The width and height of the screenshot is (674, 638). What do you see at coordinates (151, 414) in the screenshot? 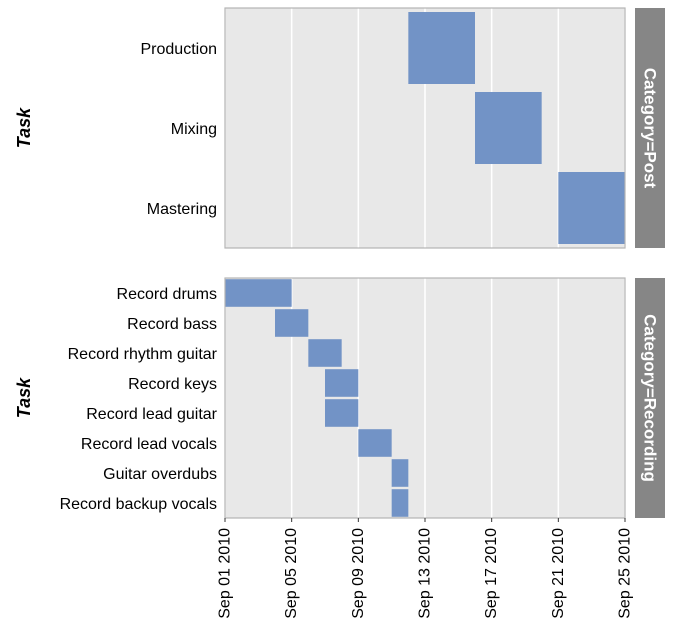
I see `task-label: Record lead guitar` at bounding box center [151, 414].